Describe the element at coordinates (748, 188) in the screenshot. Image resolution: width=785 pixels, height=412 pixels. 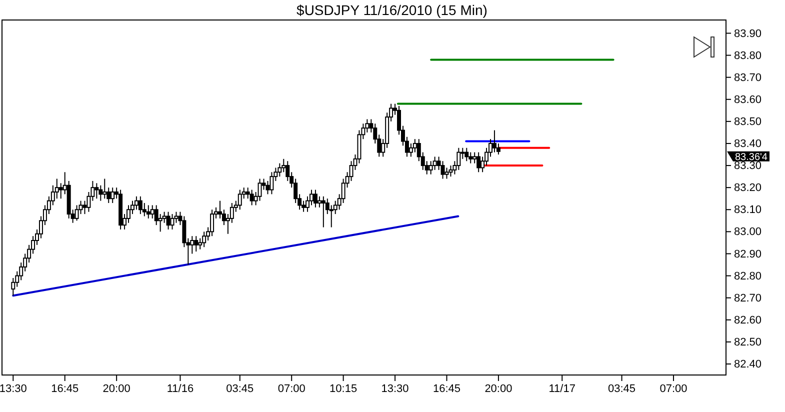
I see `y-tick-label: 83.20` at that location.